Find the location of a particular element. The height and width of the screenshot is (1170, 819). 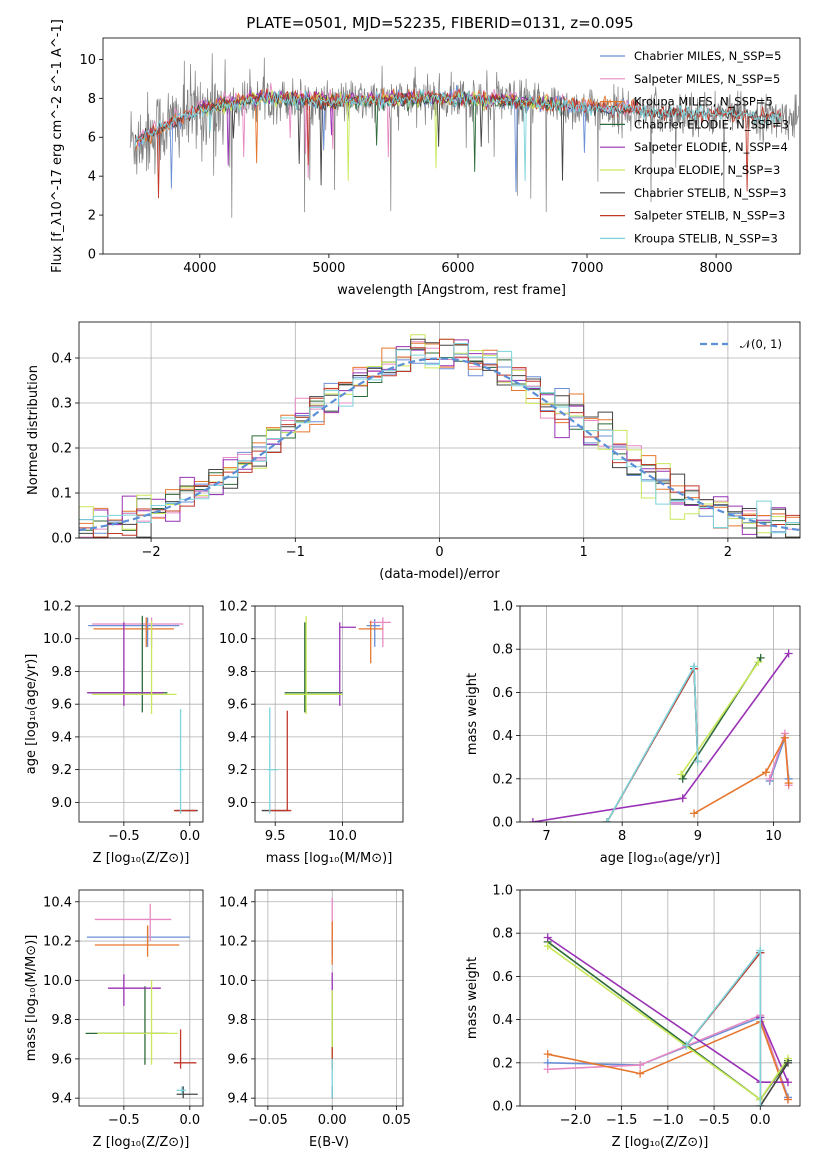

y-tick-label: 4 is located at coordinates (92, 177).